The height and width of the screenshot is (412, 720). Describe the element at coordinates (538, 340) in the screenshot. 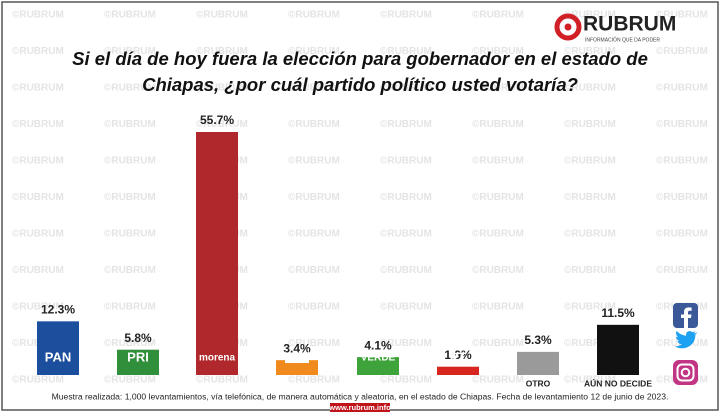

I see `value-label: 5.3%` at that location.